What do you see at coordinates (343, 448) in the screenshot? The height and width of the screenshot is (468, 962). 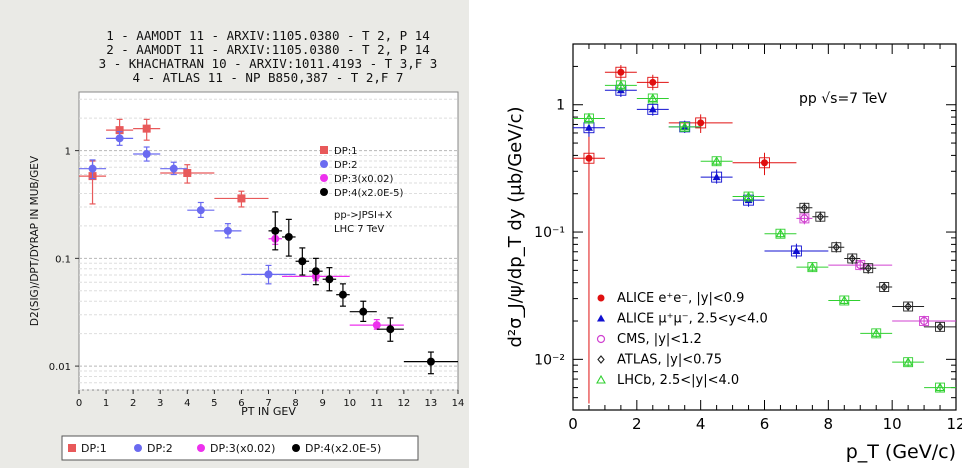 I see `legend-label: DP:4(x2.0E-5)` at bounding box center [343, 448].